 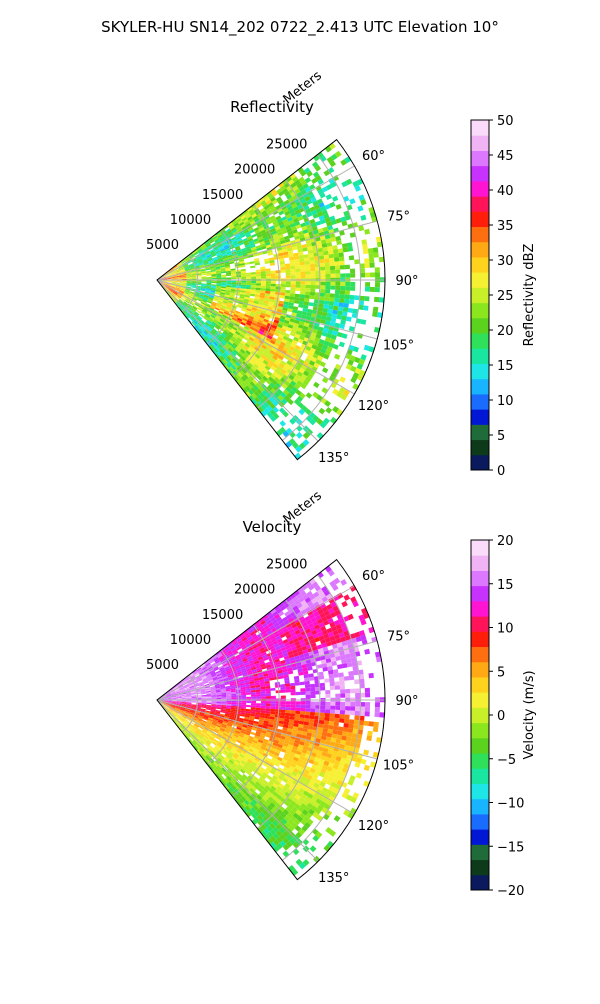 I want to click on azimuth-tick-label: 135°, so click(x=333, y=458).